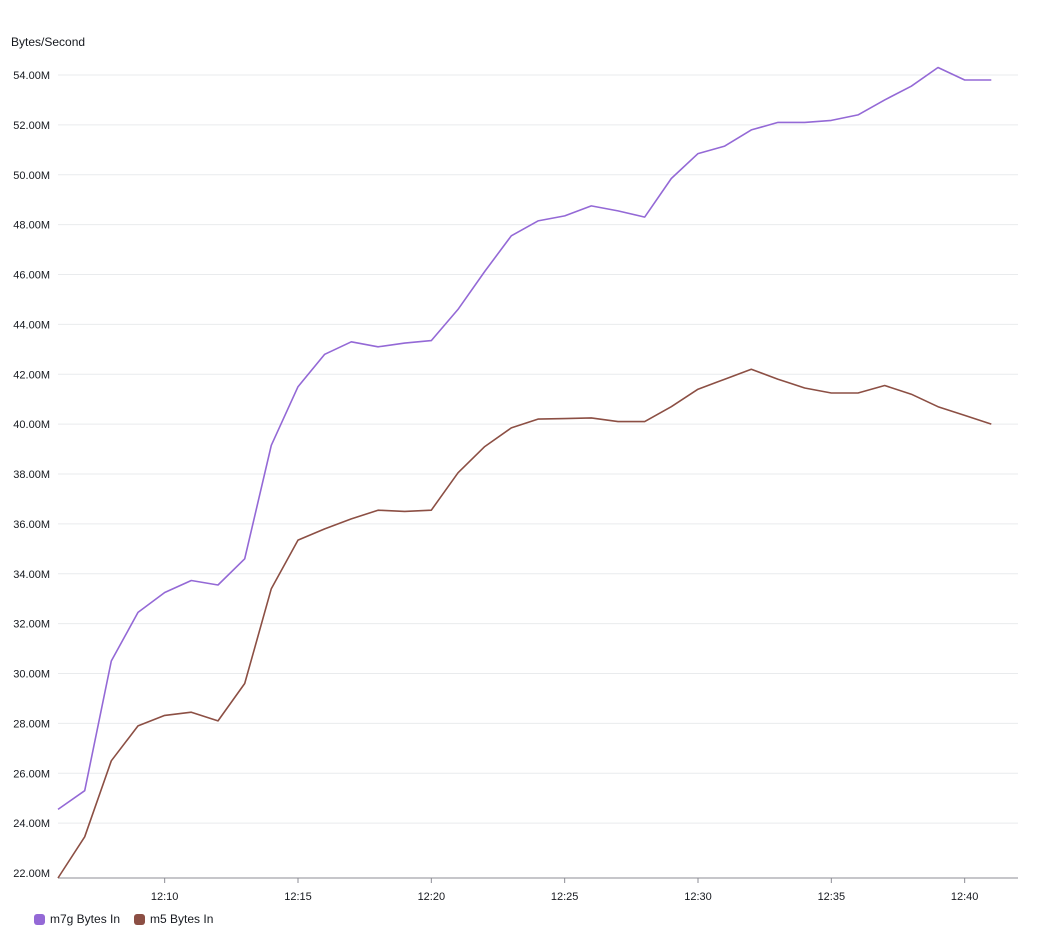 Image resolution: width=1046 pixels, height=950 pixels. Describe the element at coordinates (165, 895) in the screenshot. I see `x-tick-label: 12:10` at that location.